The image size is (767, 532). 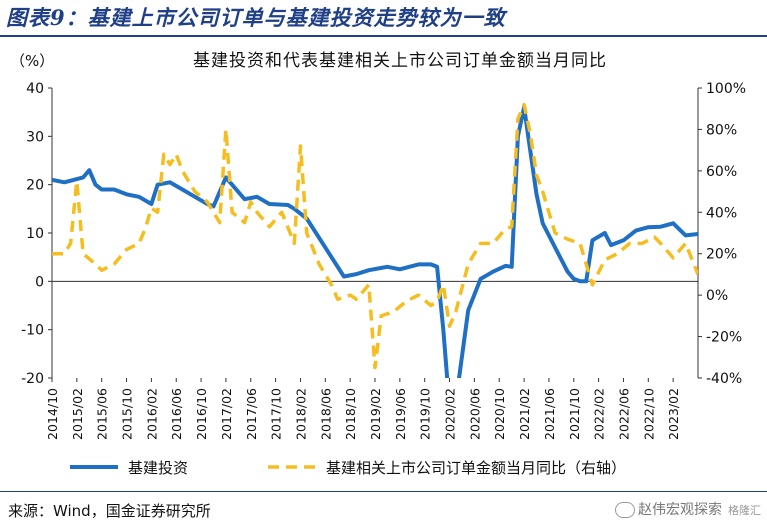 I want to click on x-tick-label: 2016/06, so click(x=176, y=414).